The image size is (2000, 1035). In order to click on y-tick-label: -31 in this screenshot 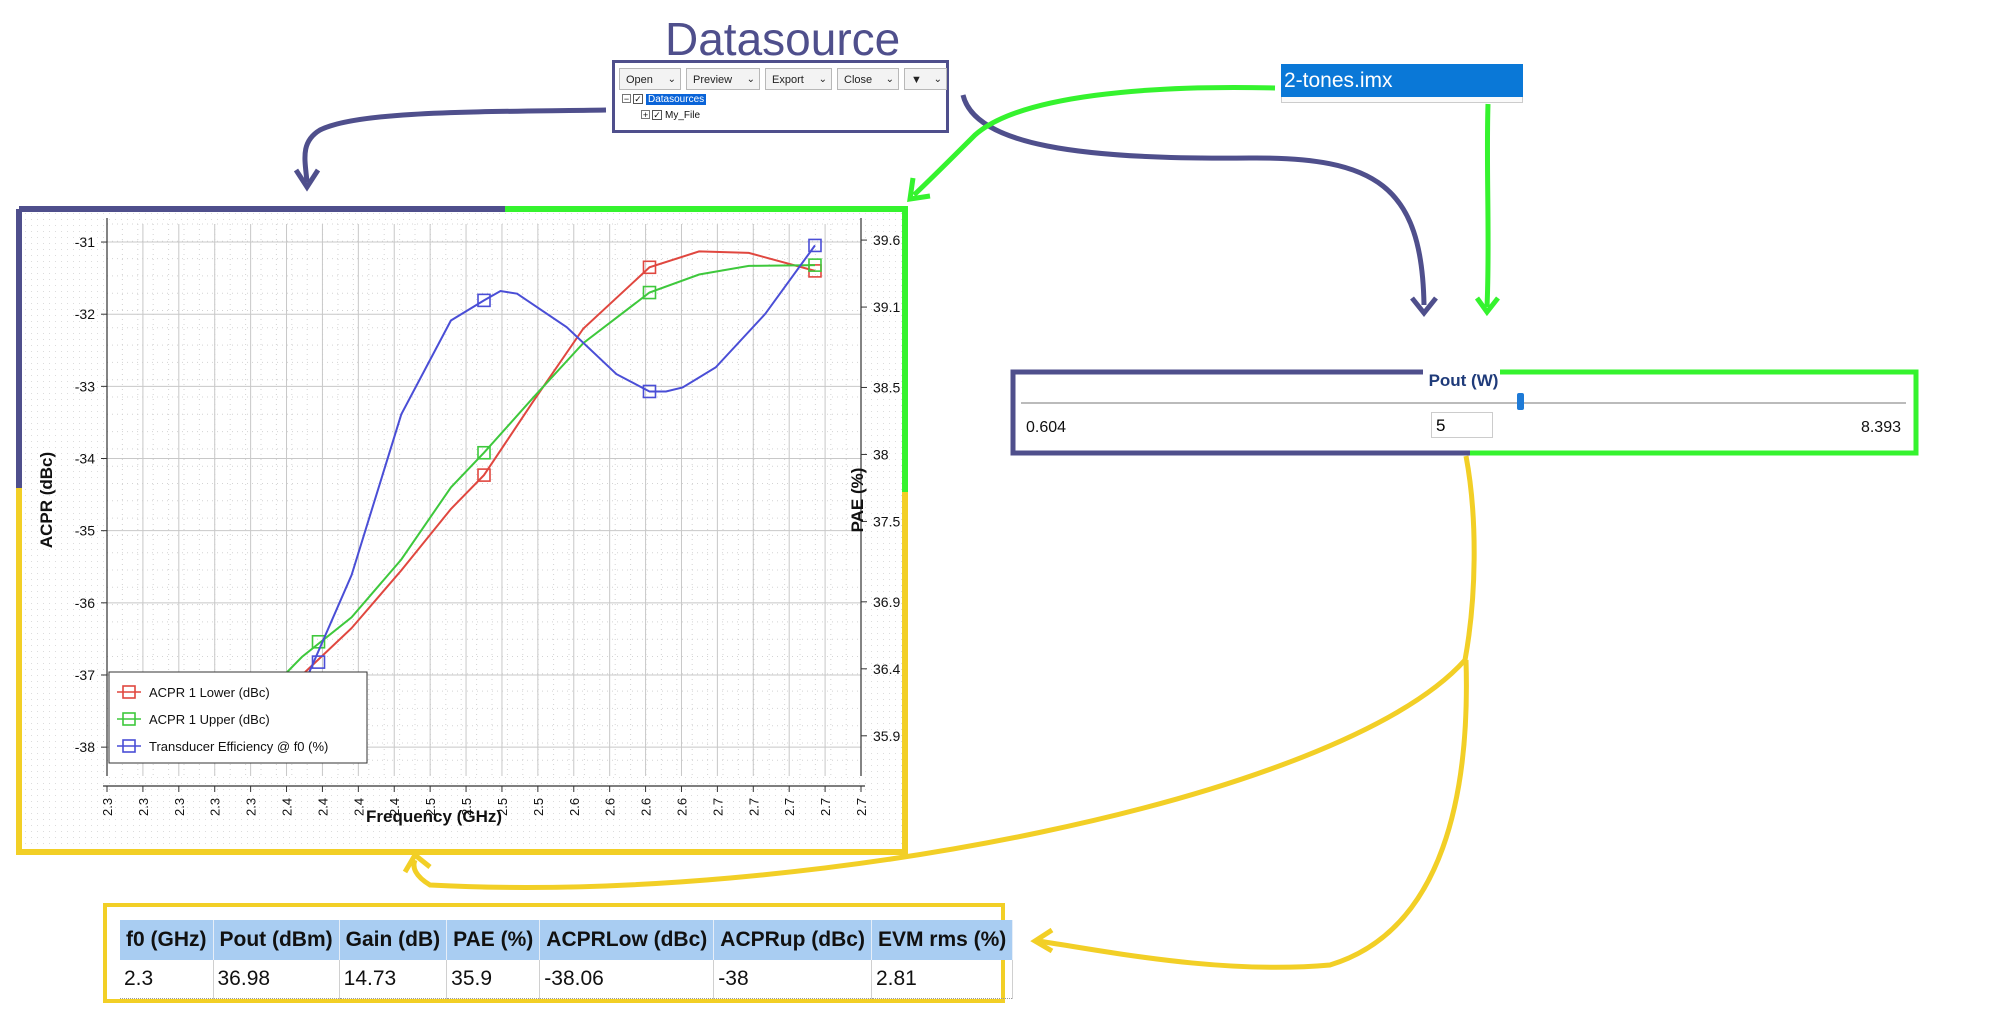, I will do `click(85, 242)`.